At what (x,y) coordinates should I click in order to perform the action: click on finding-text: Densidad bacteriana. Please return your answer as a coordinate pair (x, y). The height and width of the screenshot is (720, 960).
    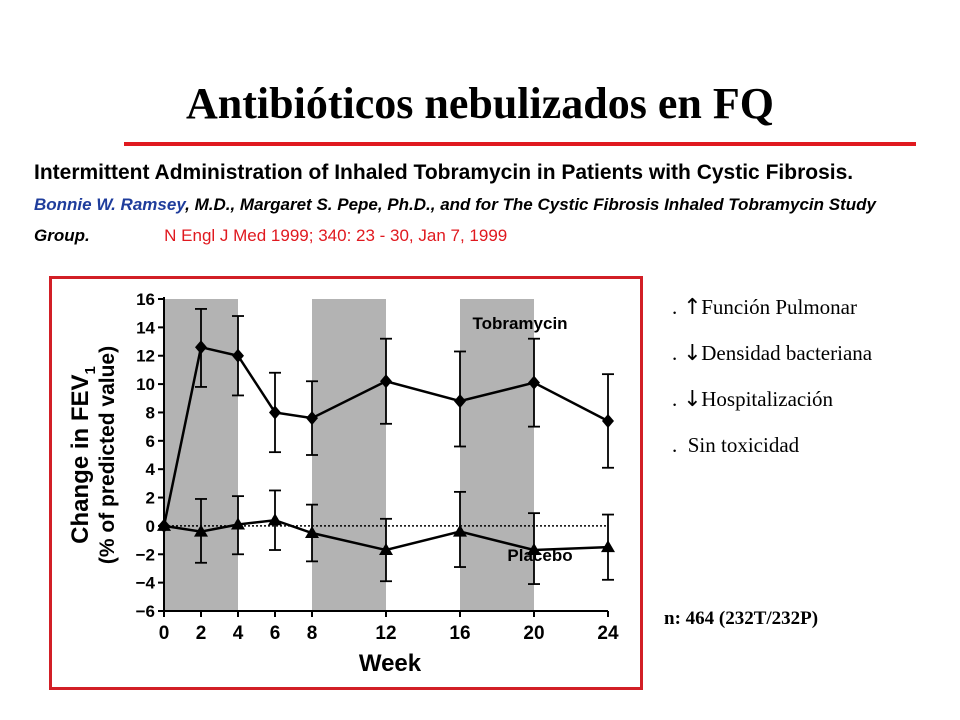
    Looking at the image, I should click on (787, 353).